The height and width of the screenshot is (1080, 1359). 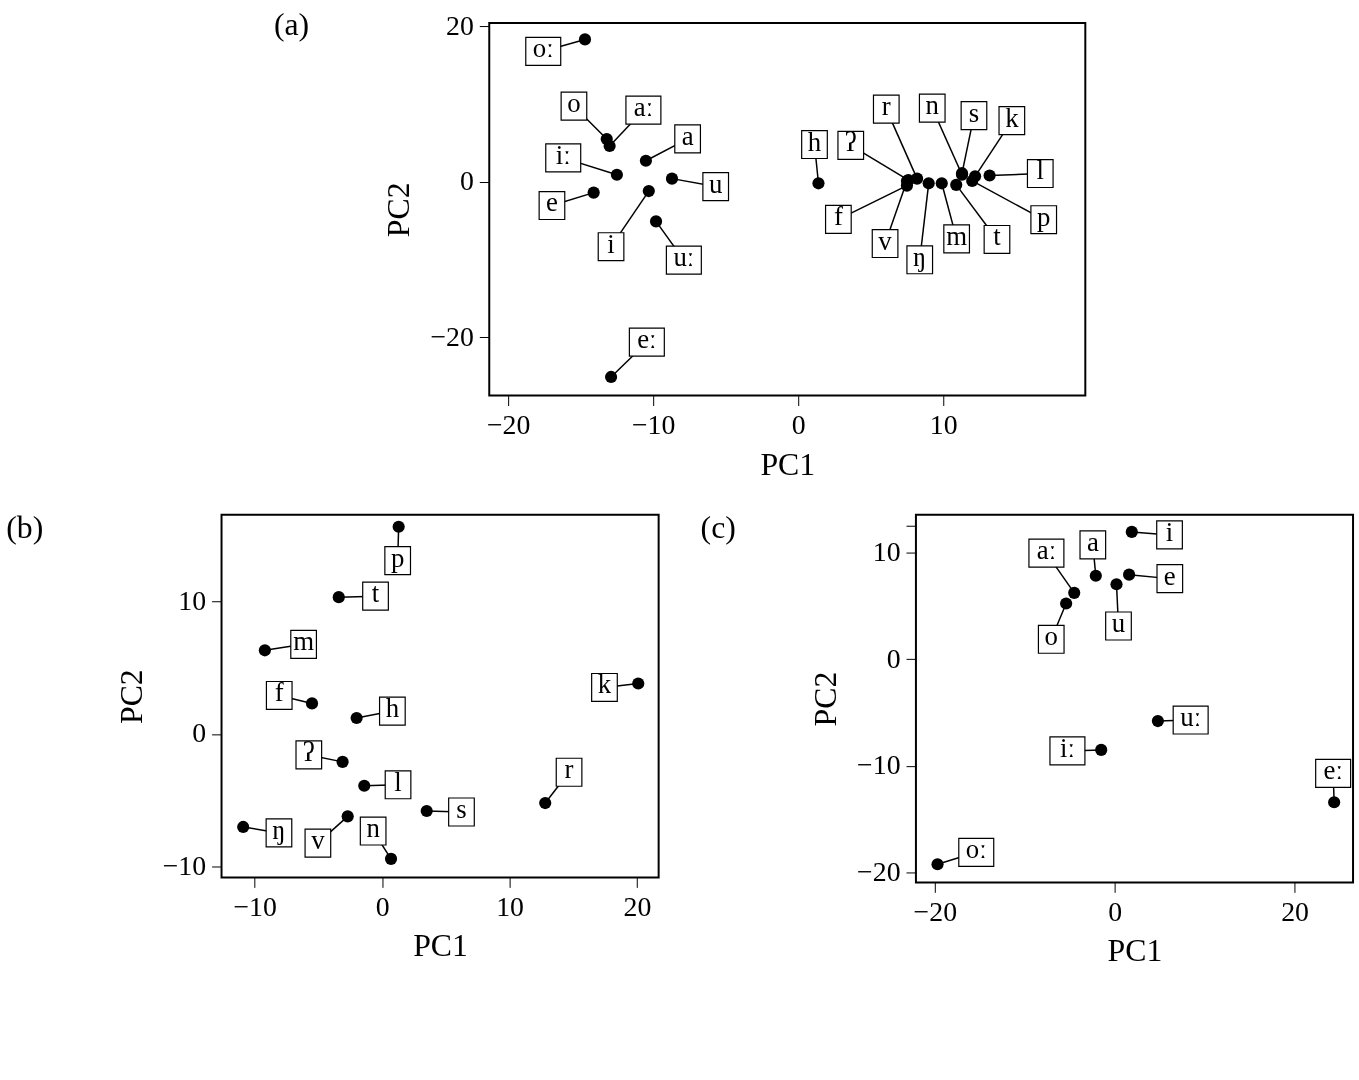 What do you see at coordinates (291, 25) in the screenshot?
I see `chart-title: (a)` at bounding box center [291, 25].